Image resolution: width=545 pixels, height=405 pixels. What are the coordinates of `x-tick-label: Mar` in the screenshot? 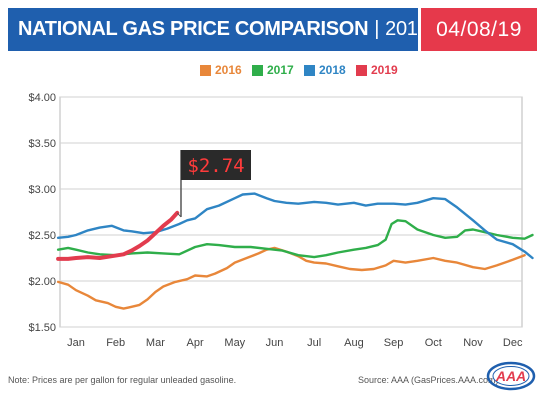 It's located at (155, 343).